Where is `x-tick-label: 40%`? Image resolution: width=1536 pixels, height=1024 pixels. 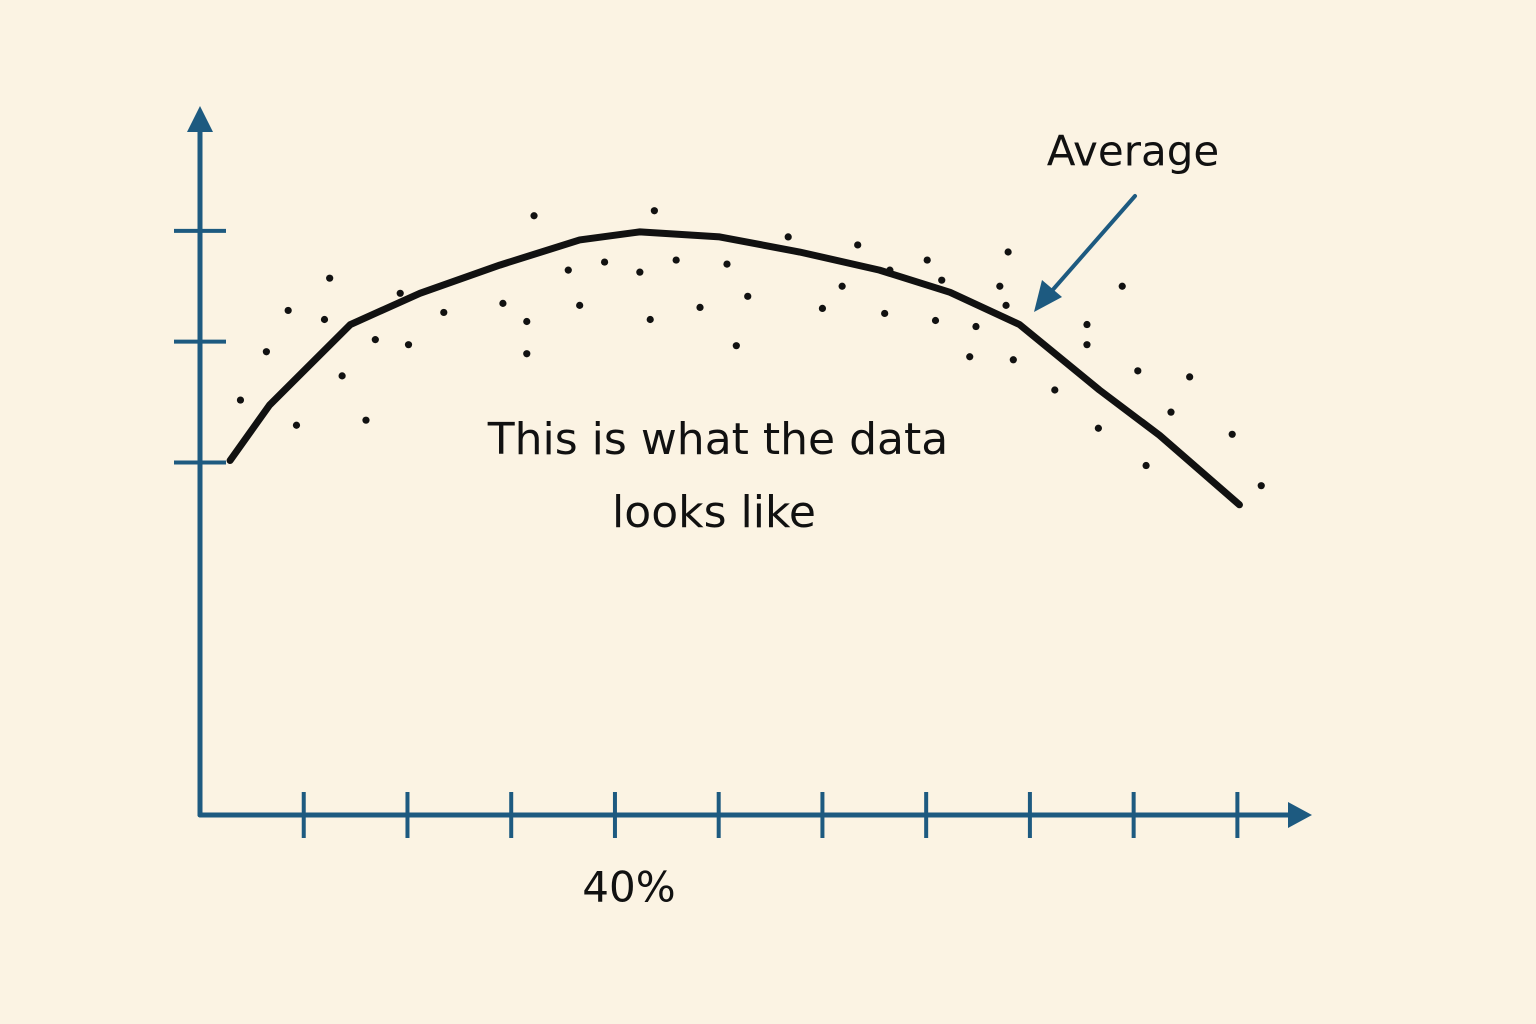
x-tick-label: 40% is located at coordinates (628, 887).